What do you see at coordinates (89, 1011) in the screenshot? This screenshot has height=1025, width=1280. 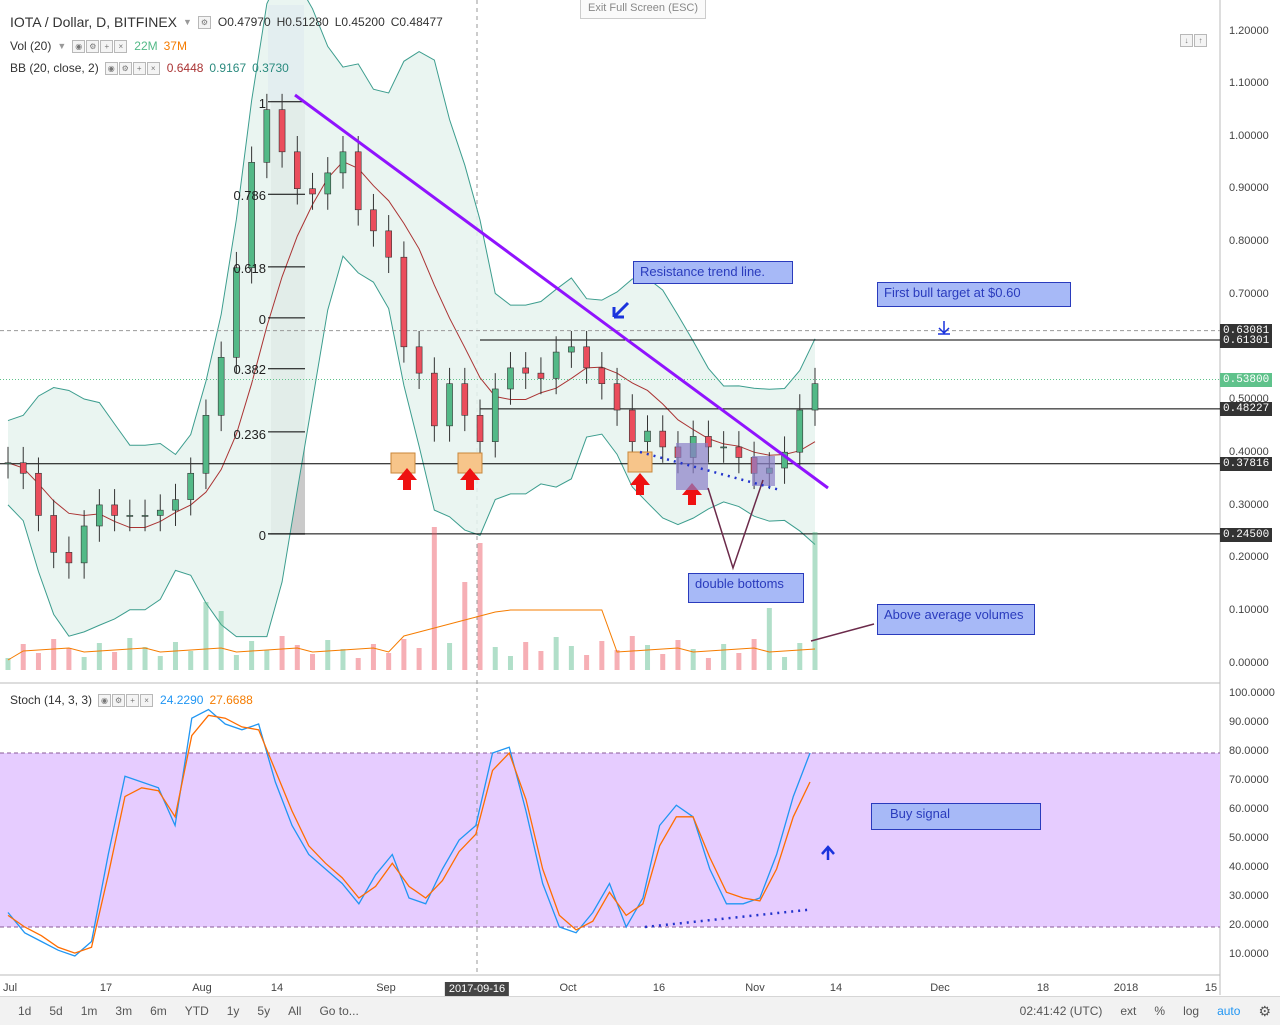 I see `range-1m: 1m` at bounding box center [89, 1011].